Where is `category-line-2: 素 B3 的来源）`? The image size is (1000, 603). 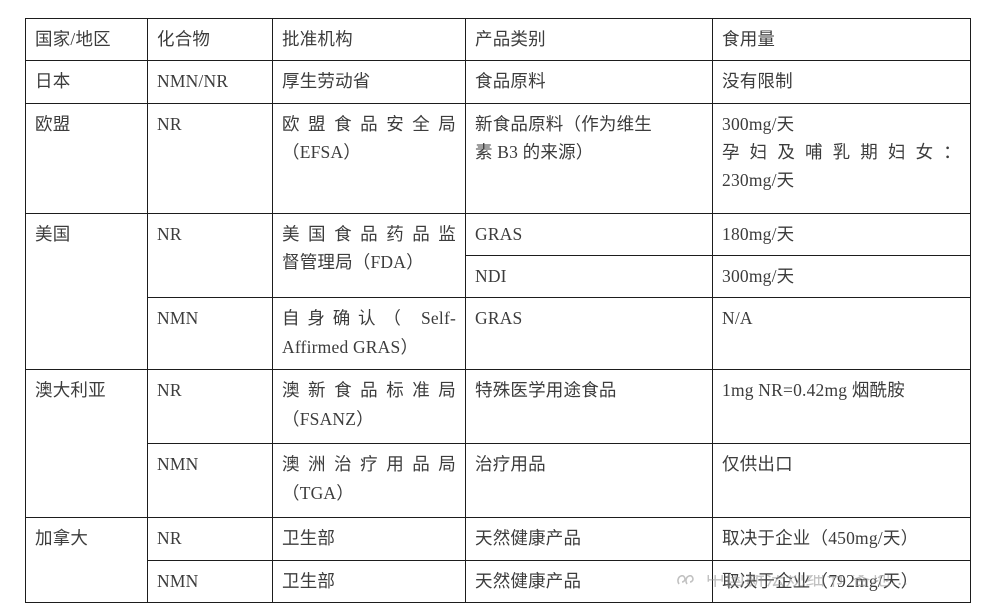
category-line-2: 素 B3 的来源） is located at coordinates (534, 152).